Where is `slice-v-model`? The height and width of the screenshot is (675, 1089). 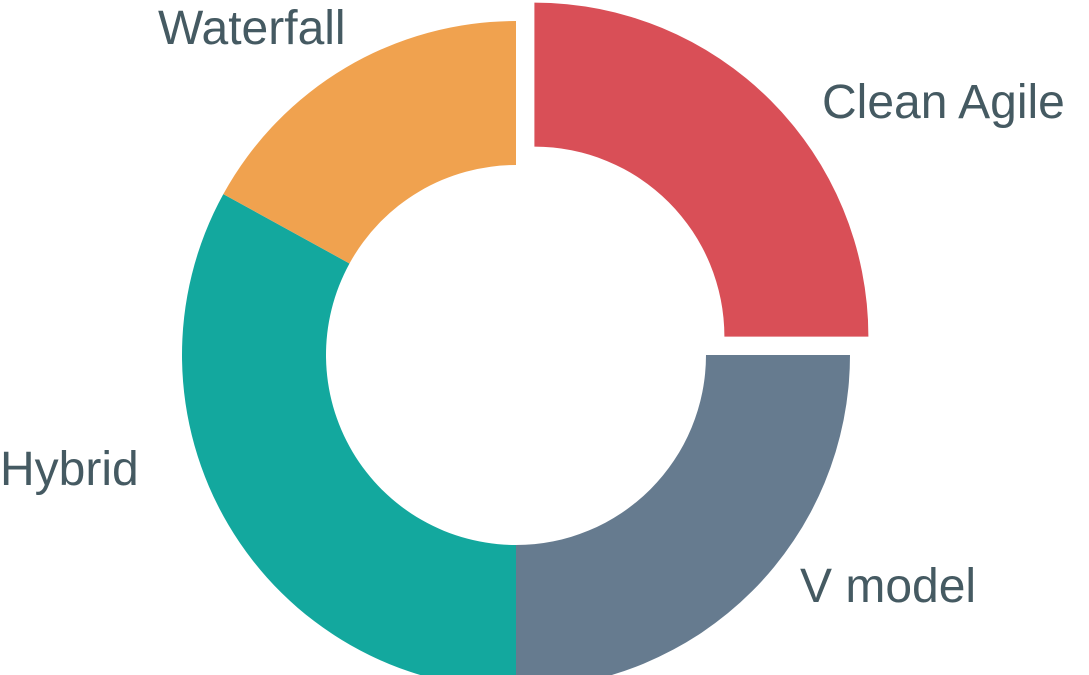 slice-v-model is located at coordinates (683, 515).